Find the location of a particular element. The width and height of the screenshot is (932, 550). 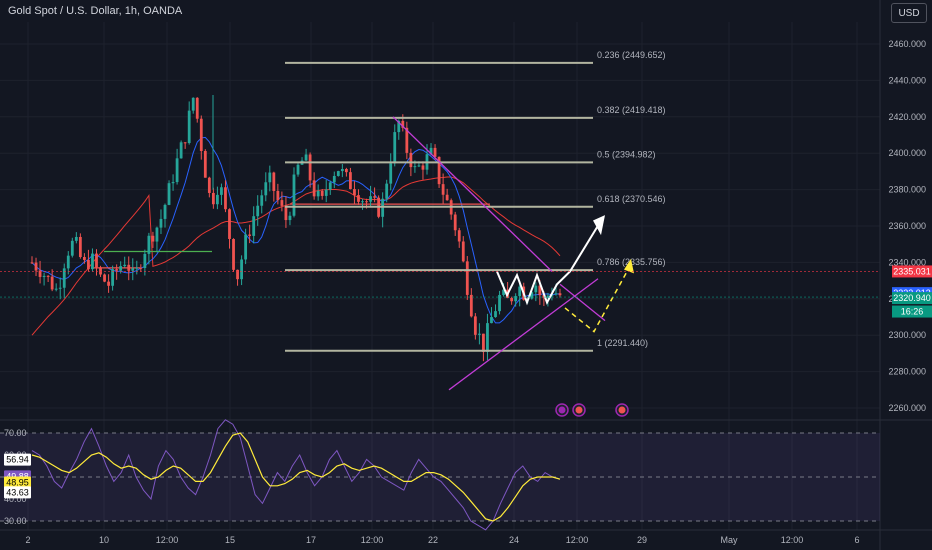

price-tag-bg is located at coordinates (912, 271).